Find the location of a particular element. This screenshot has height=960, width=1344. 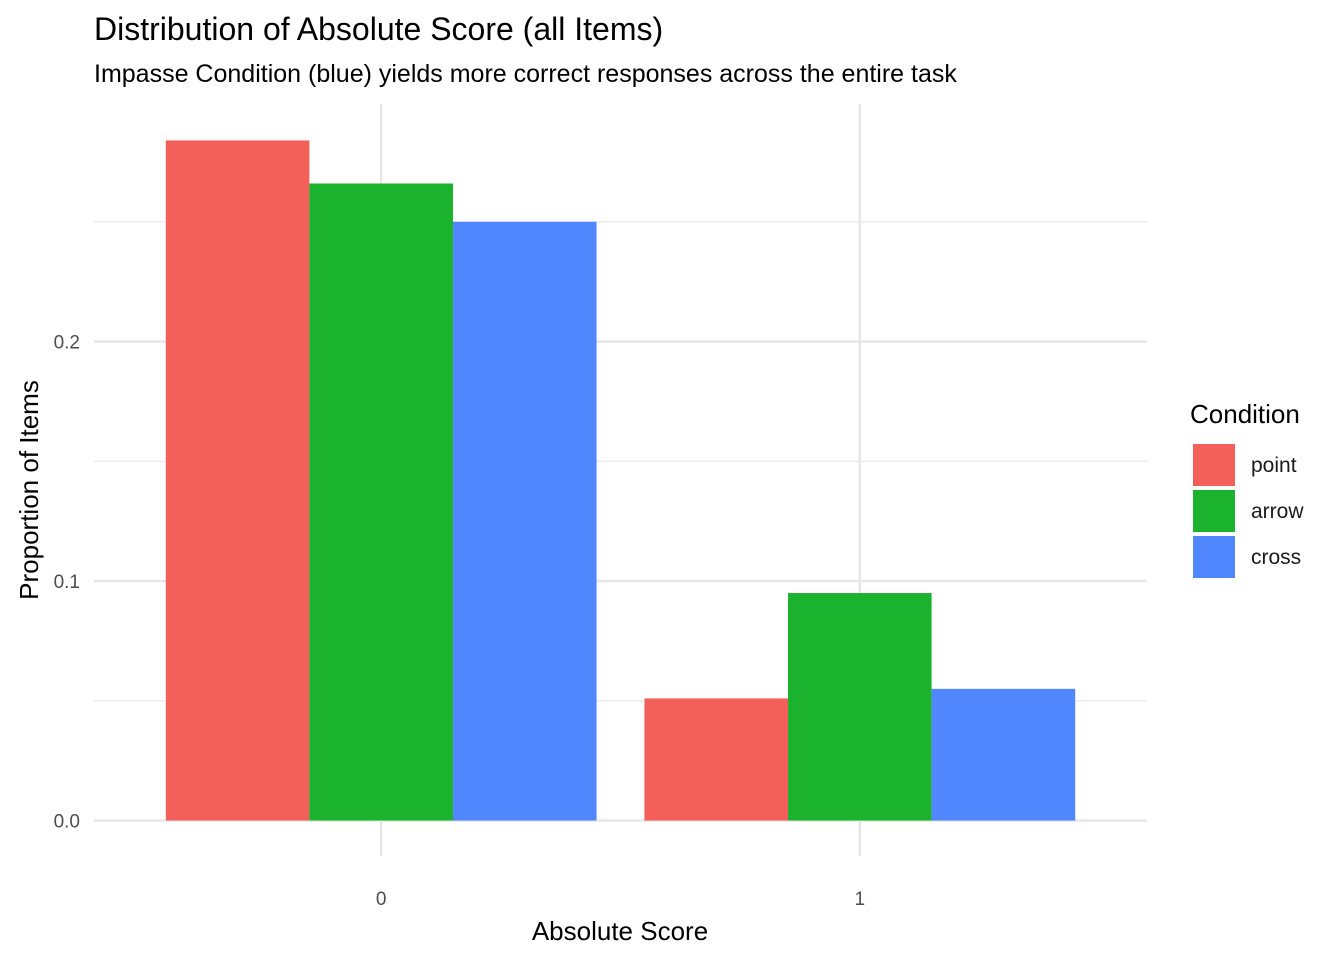

x-tick-label: 0 is located at coordinates (381, 899).